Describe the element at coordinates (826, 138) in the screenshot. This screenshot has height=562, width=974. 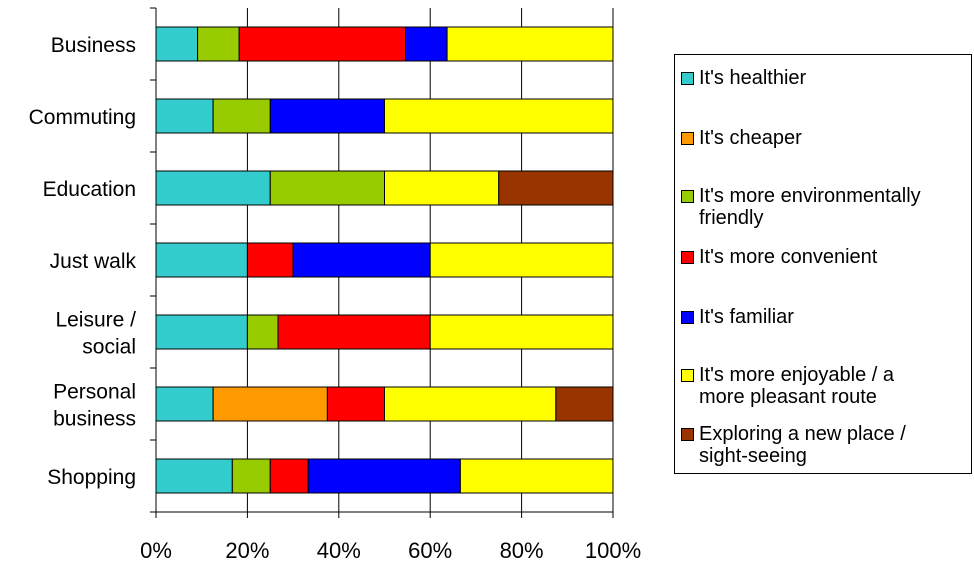
I see `legend-item-cheaper: It's cheaper` at that location.